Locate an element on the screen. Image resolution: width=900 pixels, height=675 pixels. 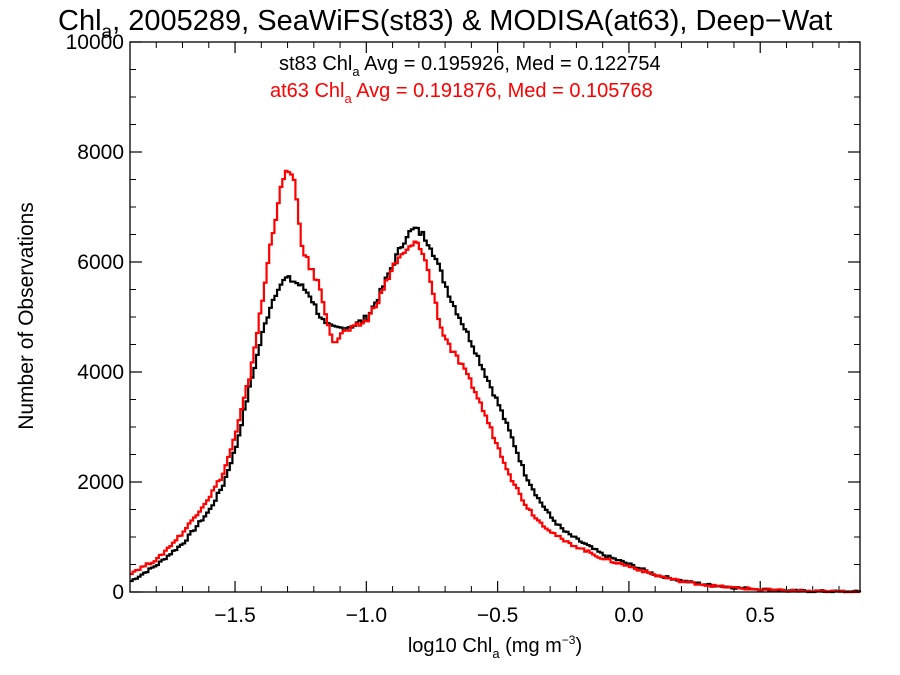
x-tick-label: 0.0 is located at coordinates (628, 615).